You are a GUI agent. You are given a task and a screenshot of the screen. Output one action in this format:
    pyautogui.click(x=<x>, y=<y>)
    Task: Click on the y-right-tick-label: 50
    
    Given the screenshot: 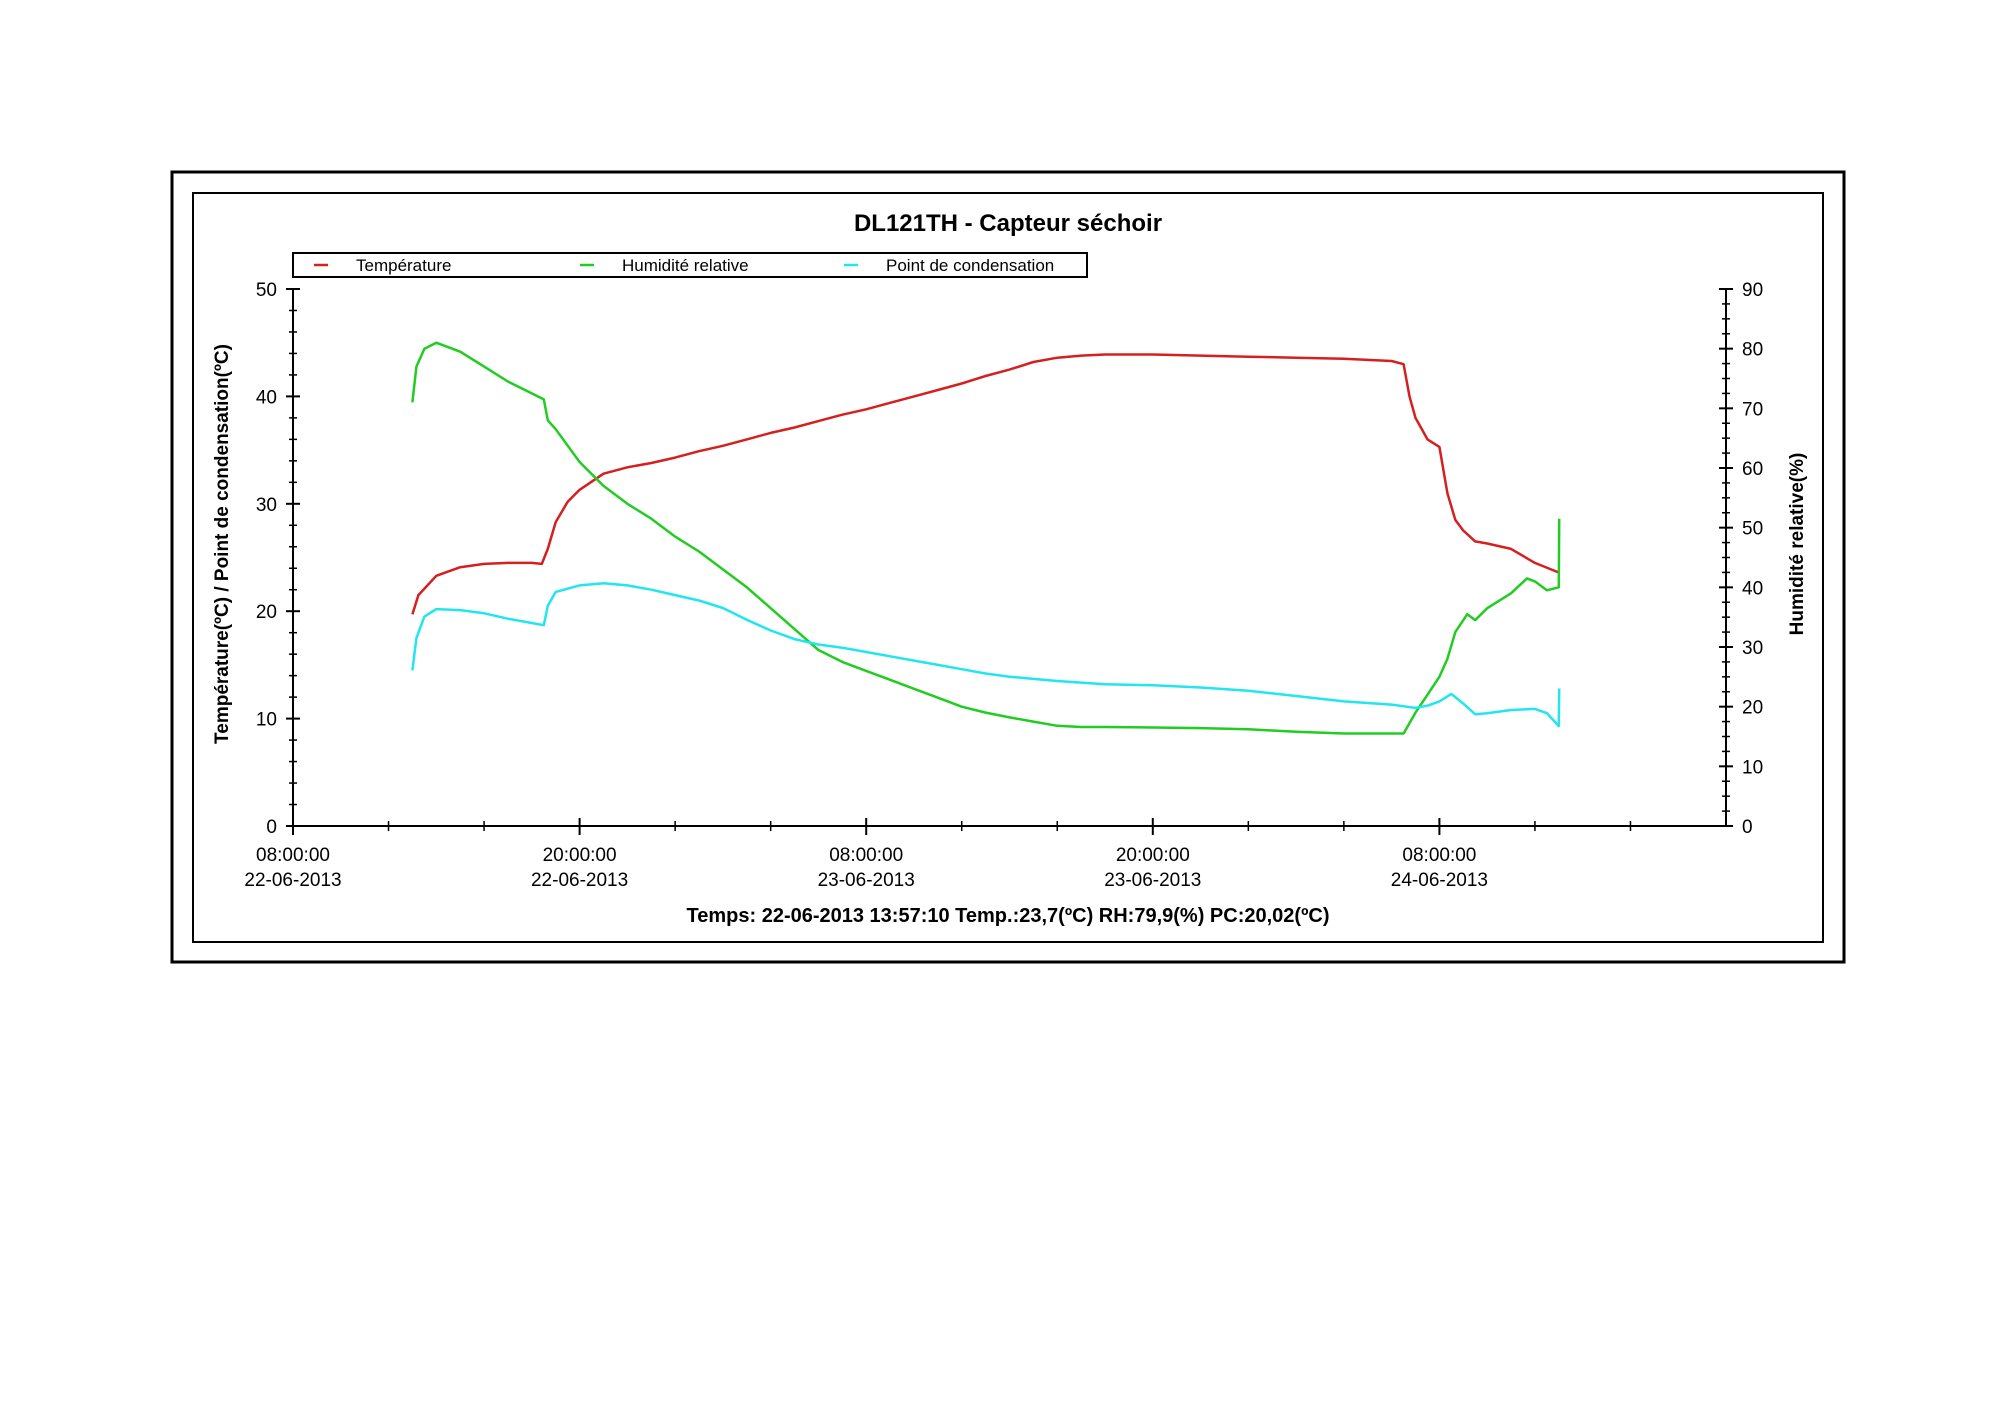 What is the action you would take?
    pyautogui.click(x=1752, y=529)
    